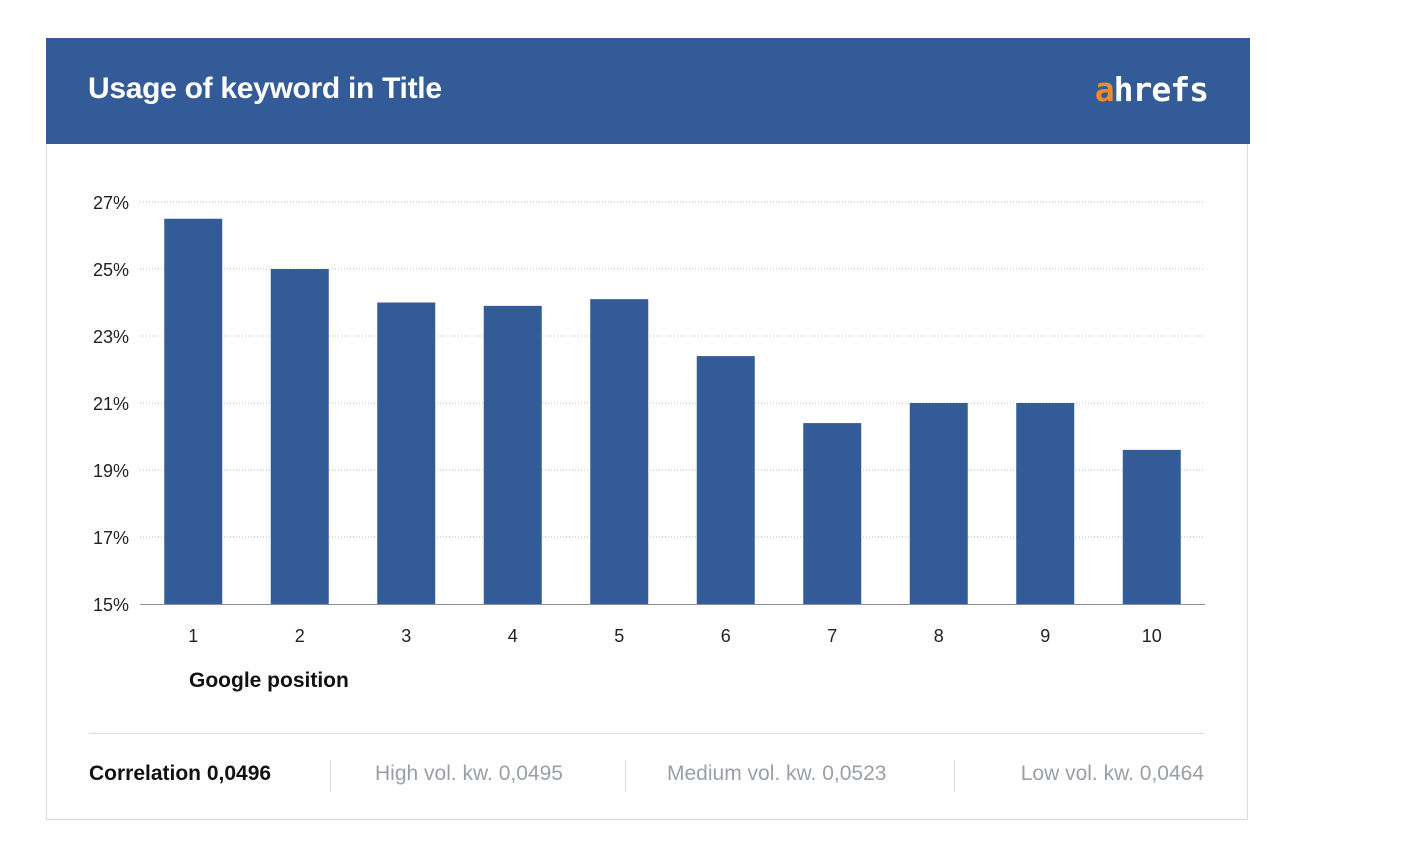  Describe the element at coordinates (513, 636) in the screenshot. I see `x-tick-label: 4` at that location.